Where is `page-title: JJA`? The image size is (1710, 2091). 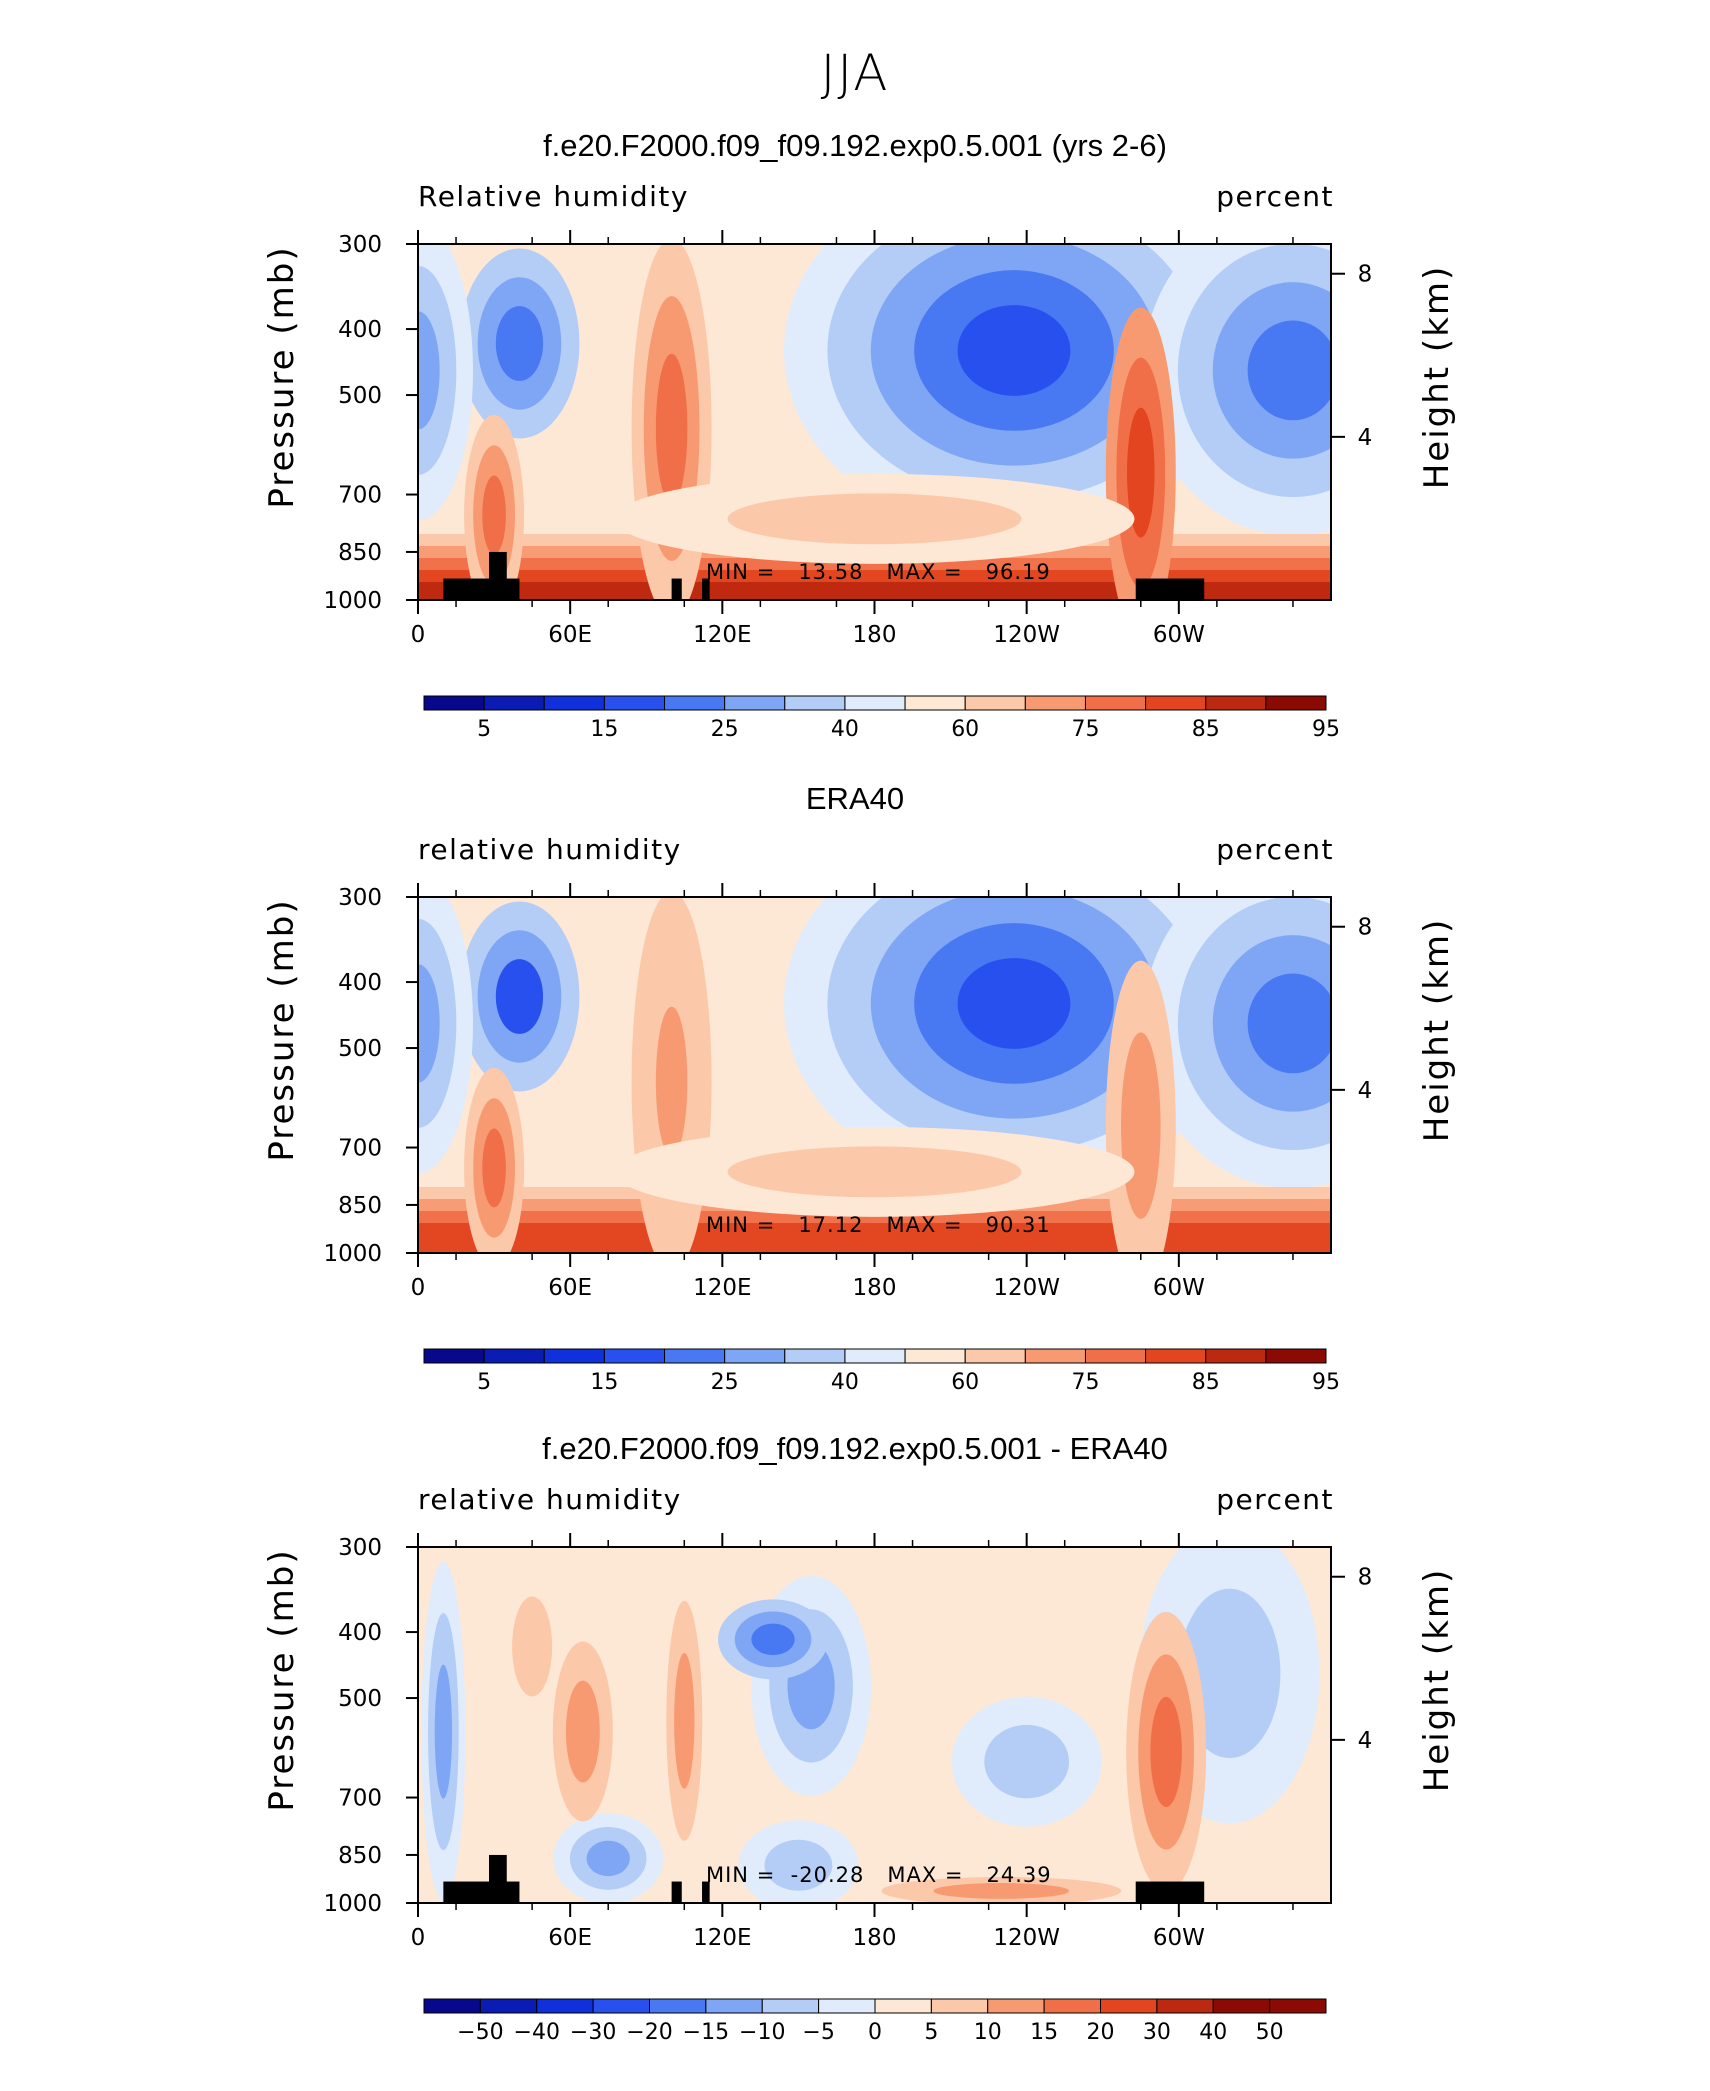
page-title: JJA is located at coordinates (855, 73).